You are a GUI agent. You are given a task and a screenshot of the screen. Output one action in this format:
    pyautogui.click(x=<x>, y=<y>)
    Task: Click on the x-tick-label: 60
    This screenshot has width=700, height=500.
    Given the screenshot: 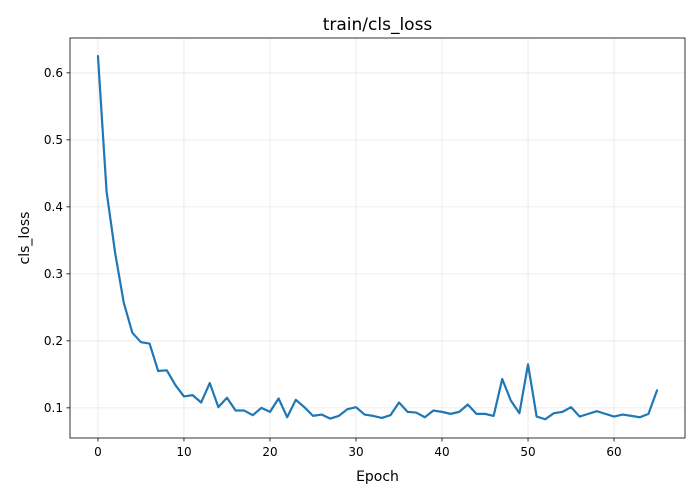 What is the action you would take?
    pyautogui.click(x=613, y=452)
    